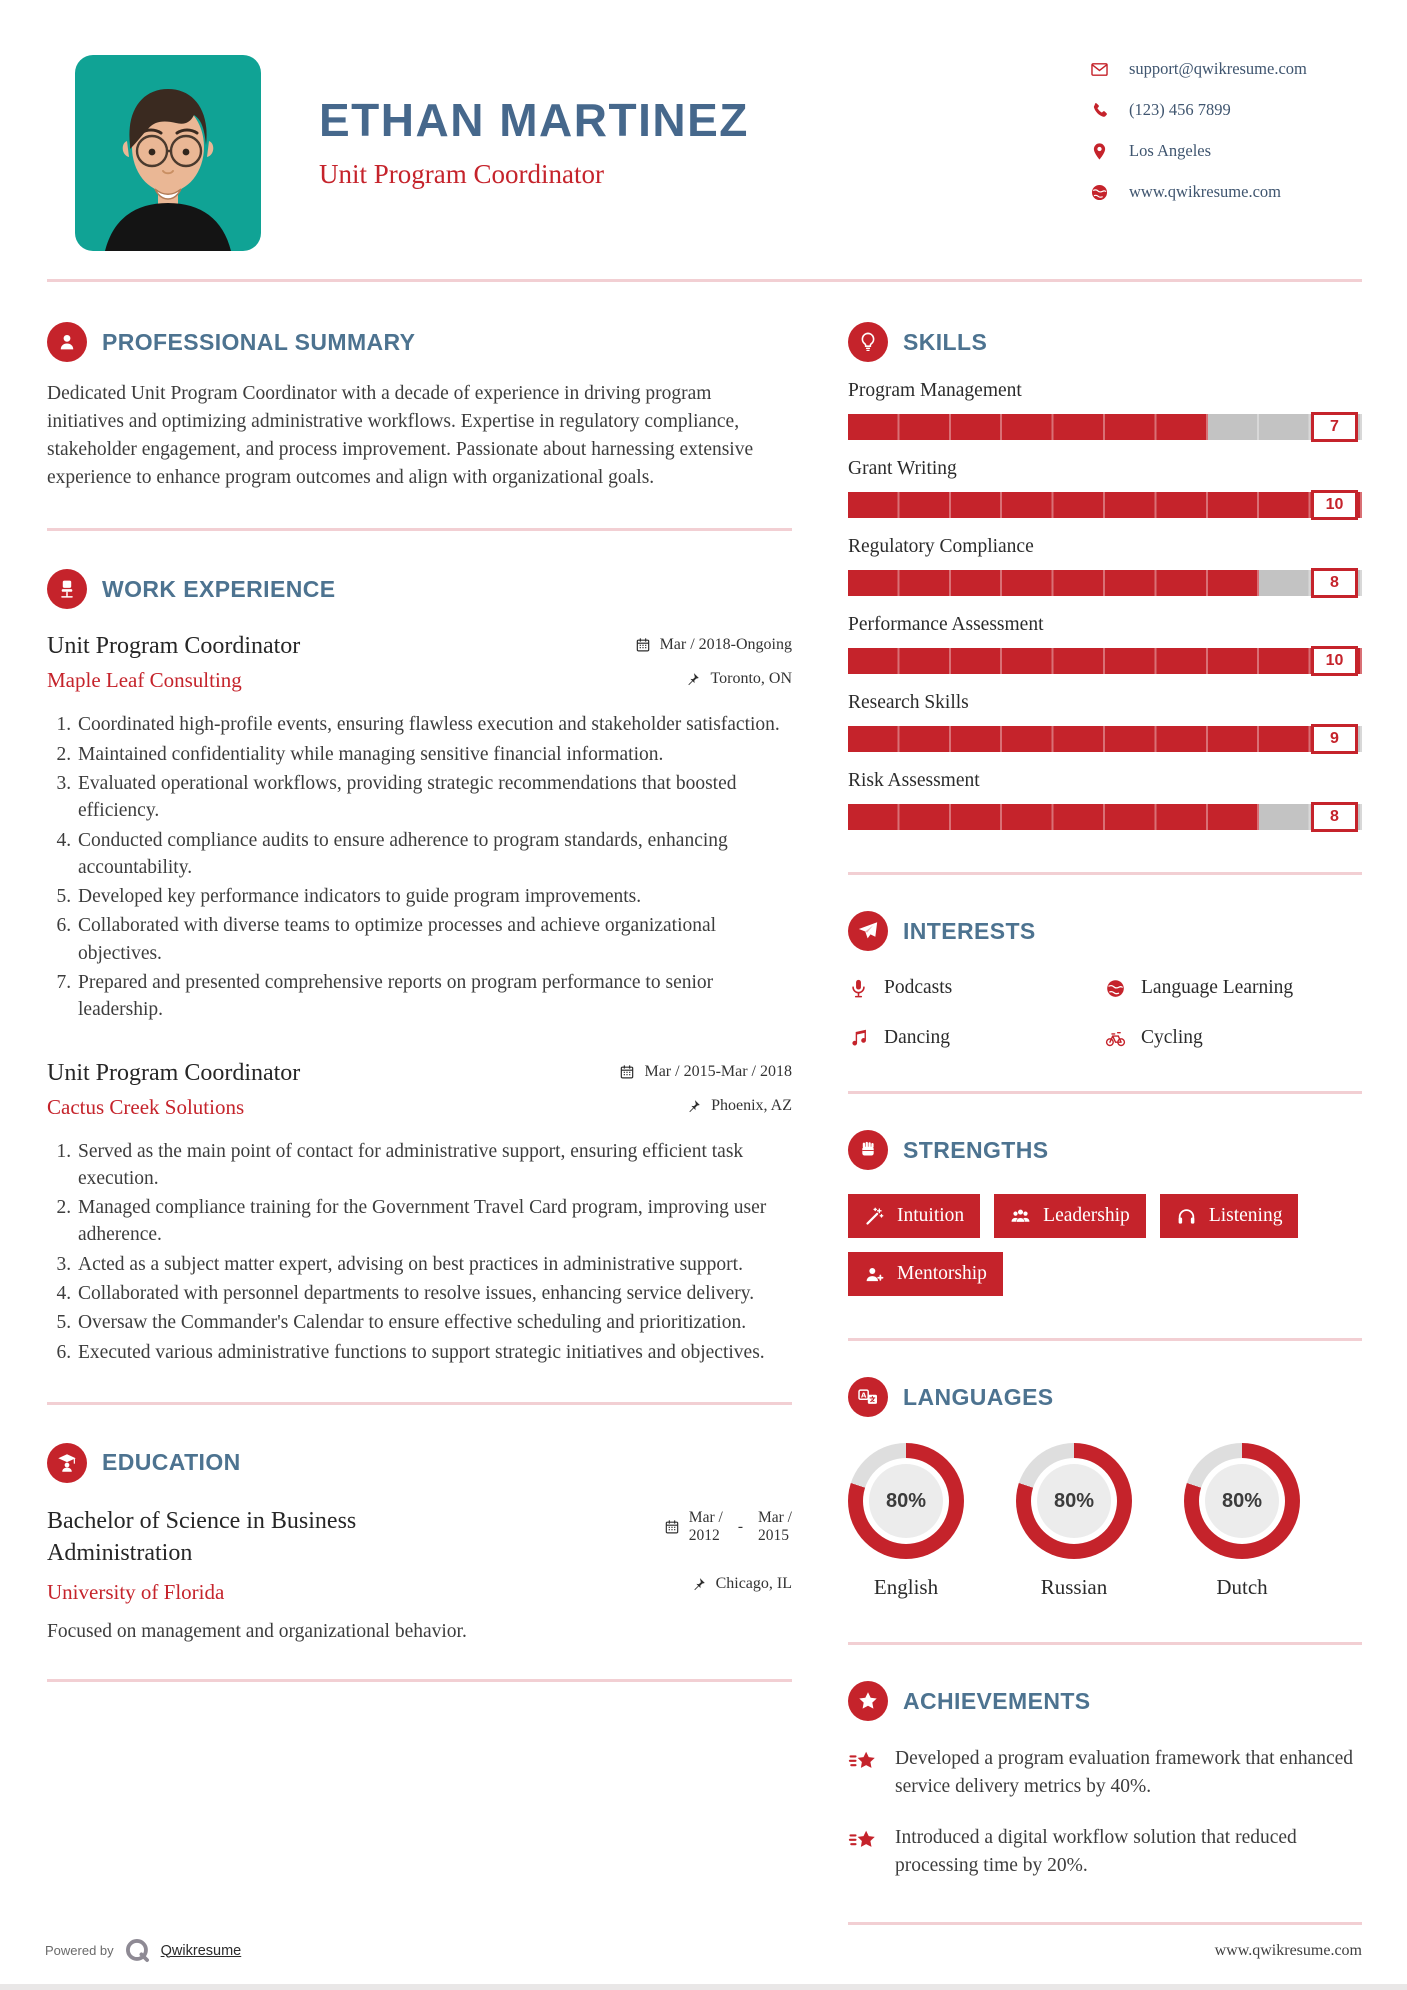 This screenshot has height=1990, width=1407. What do you see at coordinates (728, 1527) in the screenshot?
I see `education-dates: Mar /2012 - Mar /2015` at bounding box center [728, 1527].